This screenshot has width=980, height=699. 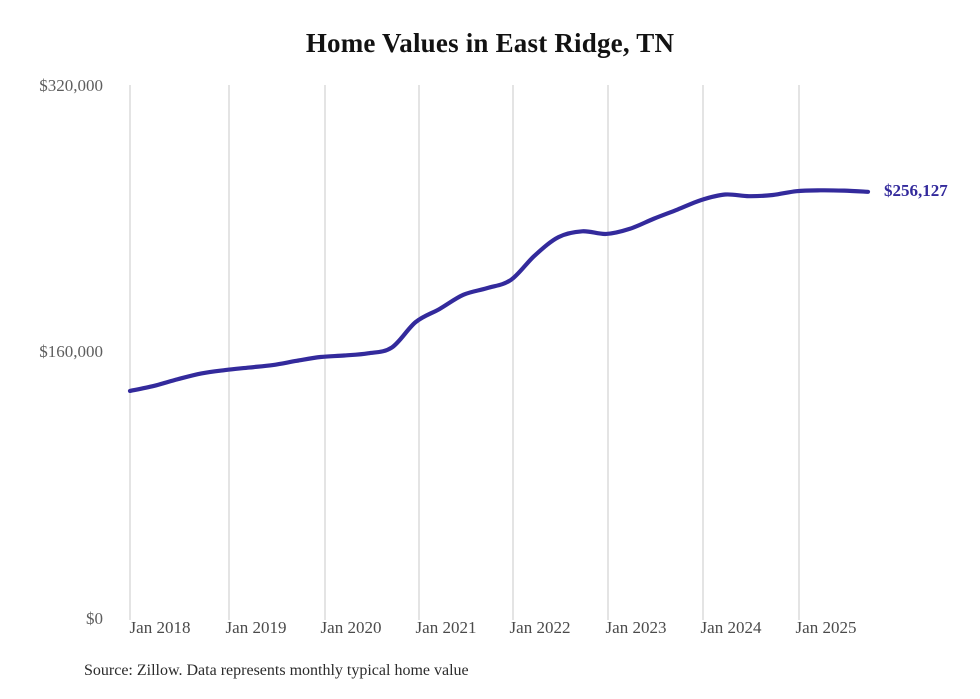 I want to click on ytick-label-top: $320,000, so click(x=71, y=85).